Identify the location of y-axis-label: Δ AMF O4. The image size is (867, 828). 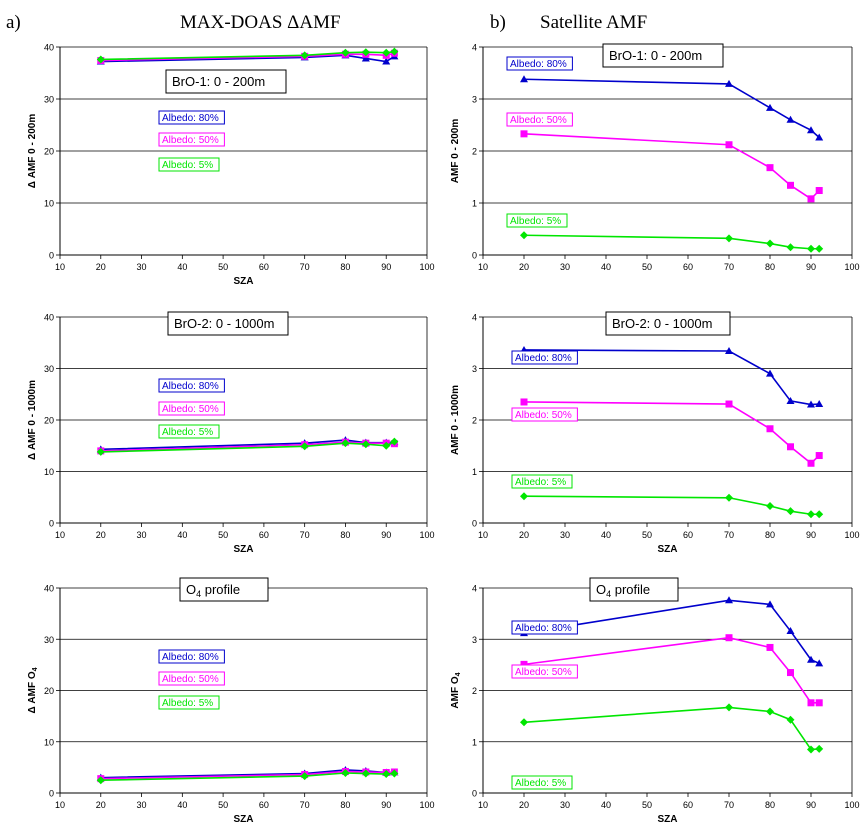
(33, 690).